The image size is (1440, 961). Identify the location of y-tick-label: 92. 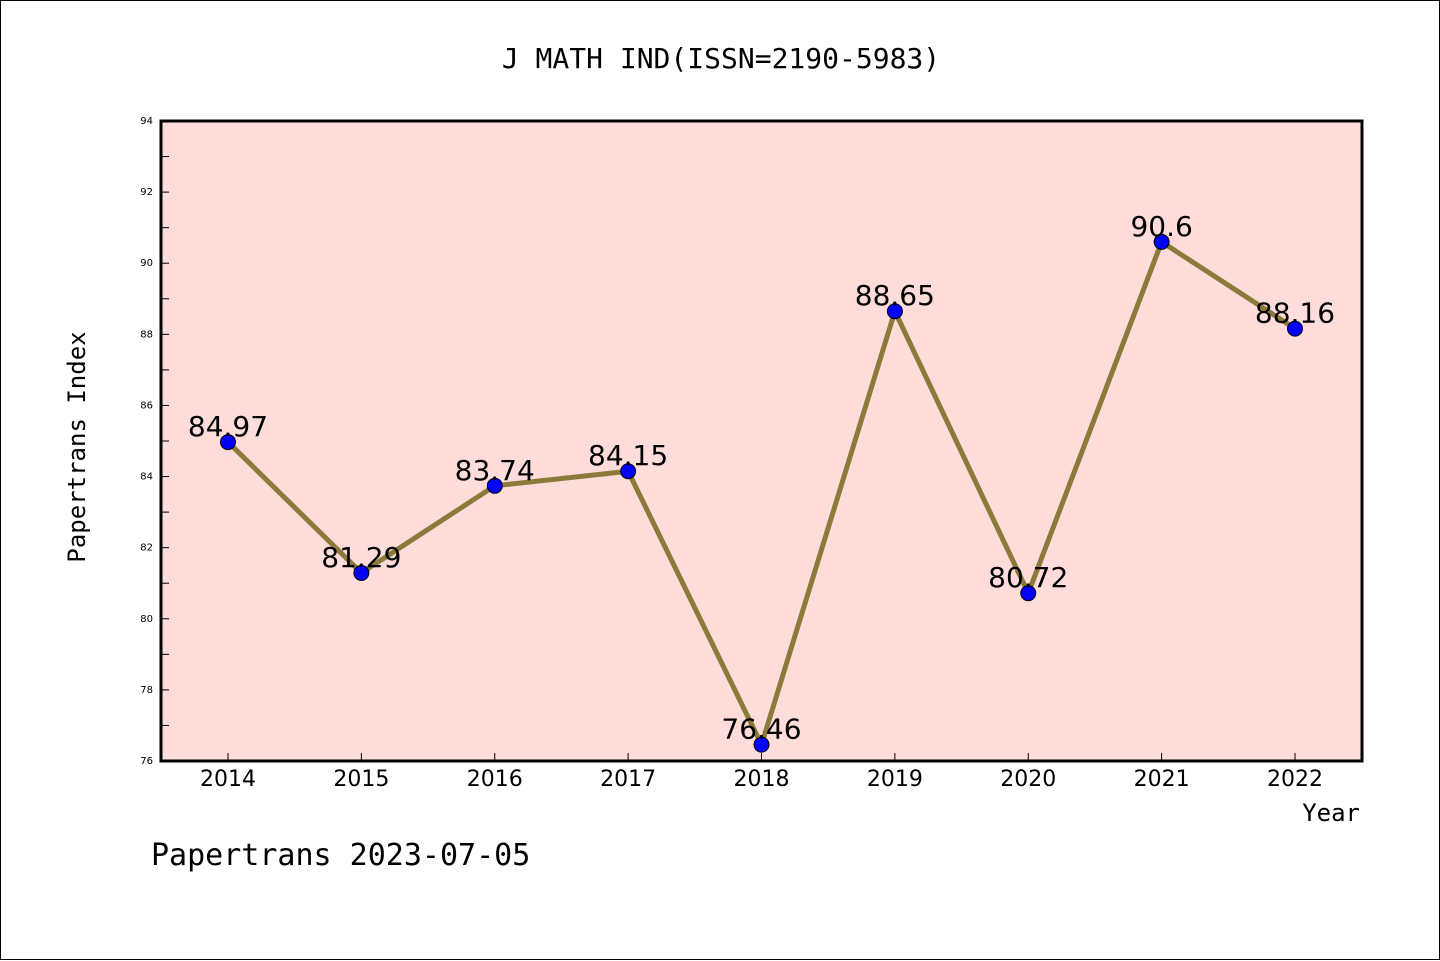
(146, 192).